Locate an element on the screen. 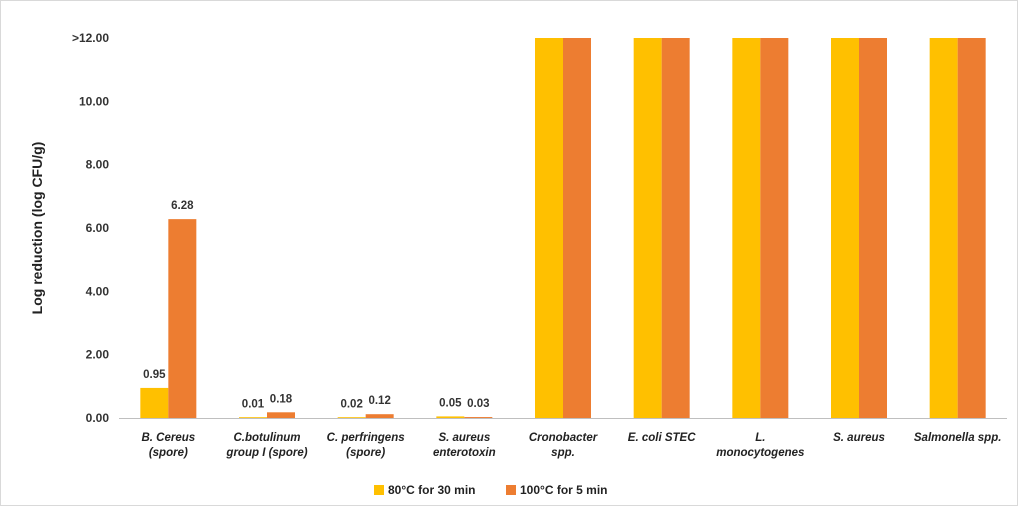 The image size is (1018, 506). category-label: C. perfringens (spore) is located at coordinates (366, 445).